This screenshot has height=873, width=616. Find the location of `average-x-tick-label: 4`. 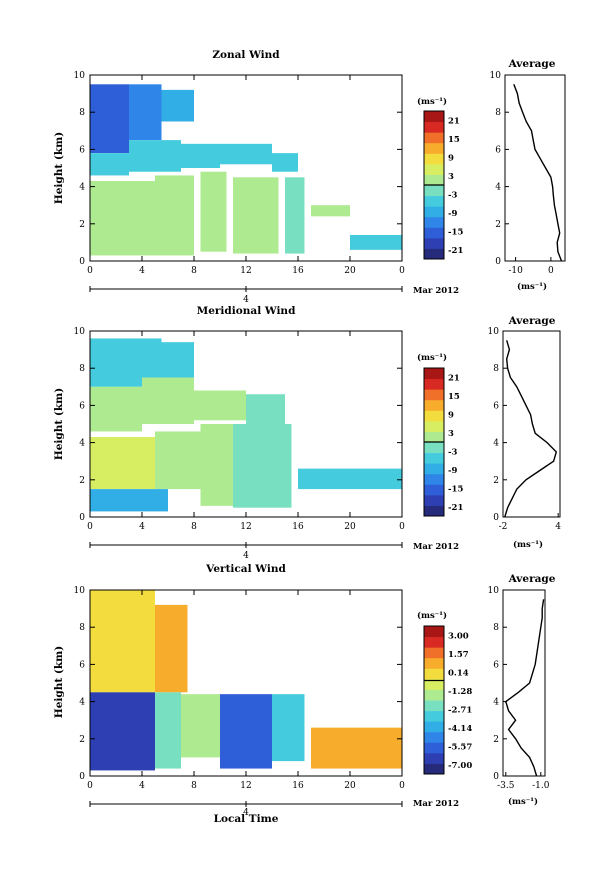

average-x-tick-label: 4 is located at coordinates (558, 527).